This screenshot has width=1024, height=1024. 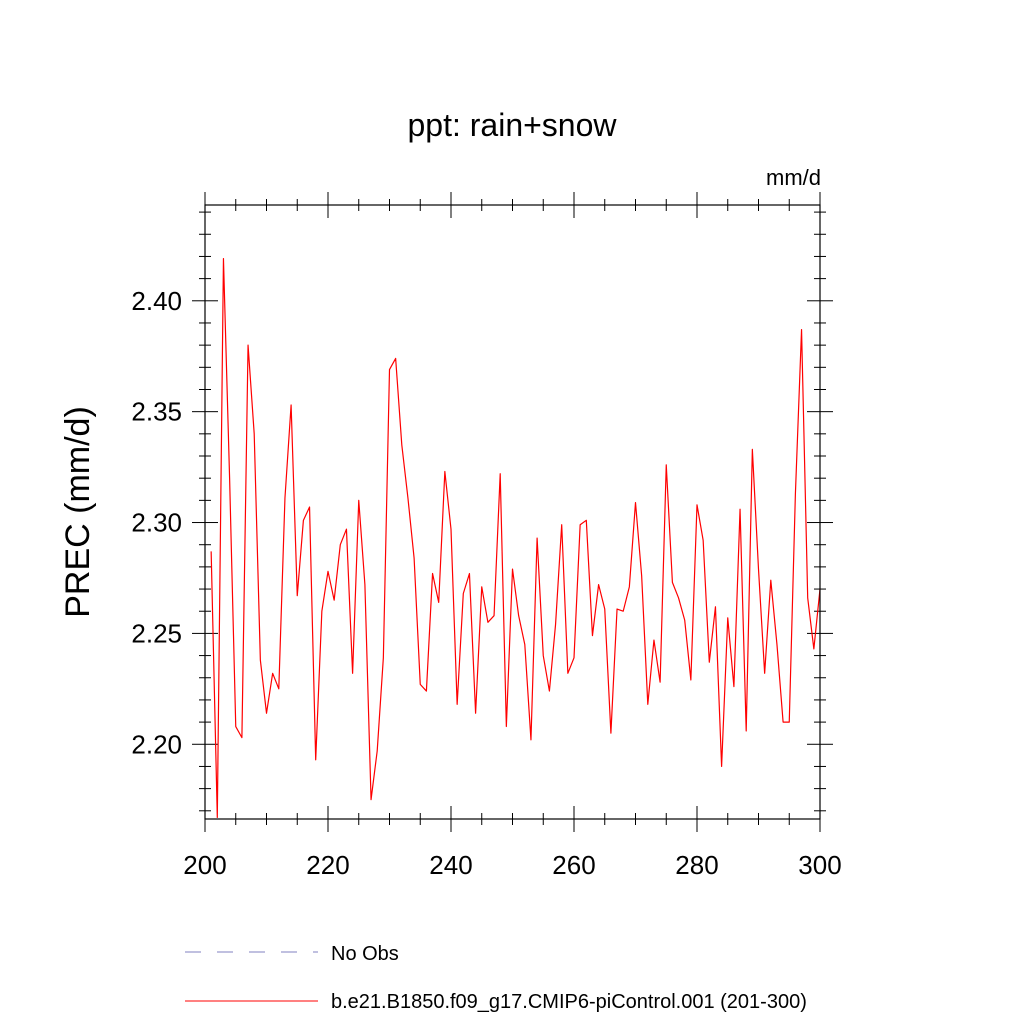 I want to click on chart-title: ppt: rain+snow, so click(x=512, y=125).